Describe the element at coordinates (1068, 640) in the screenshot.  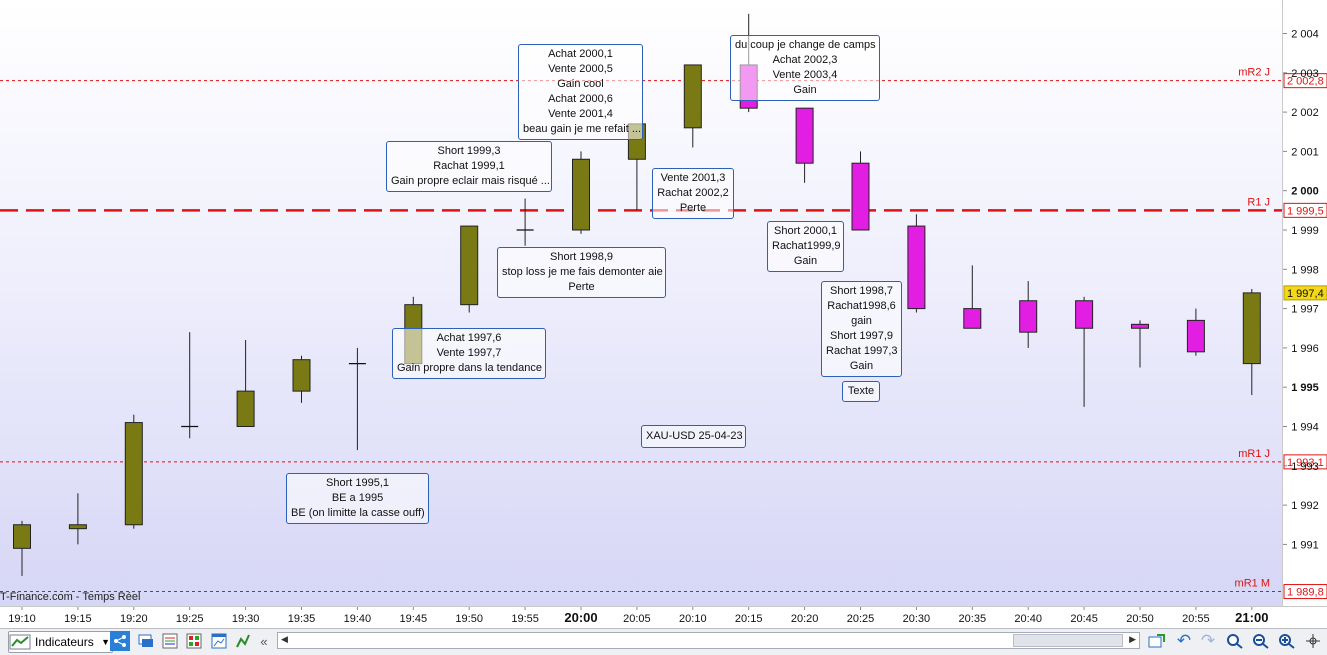
I see `scroll-thumb` at that location.